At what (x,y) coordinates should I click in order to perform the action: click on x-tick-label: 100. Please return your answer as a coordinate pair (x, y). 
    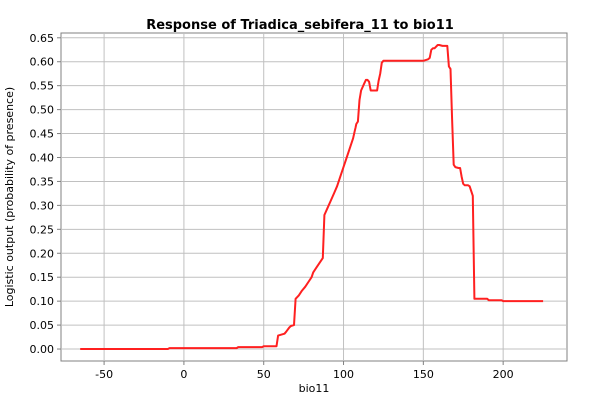
    Looking at the image, I should click on (343, 374).